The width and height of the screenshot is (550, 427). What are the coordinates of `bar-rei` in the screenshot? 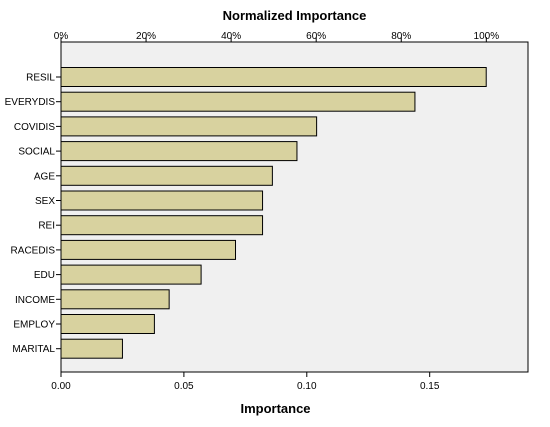 It's located at (162, 225).